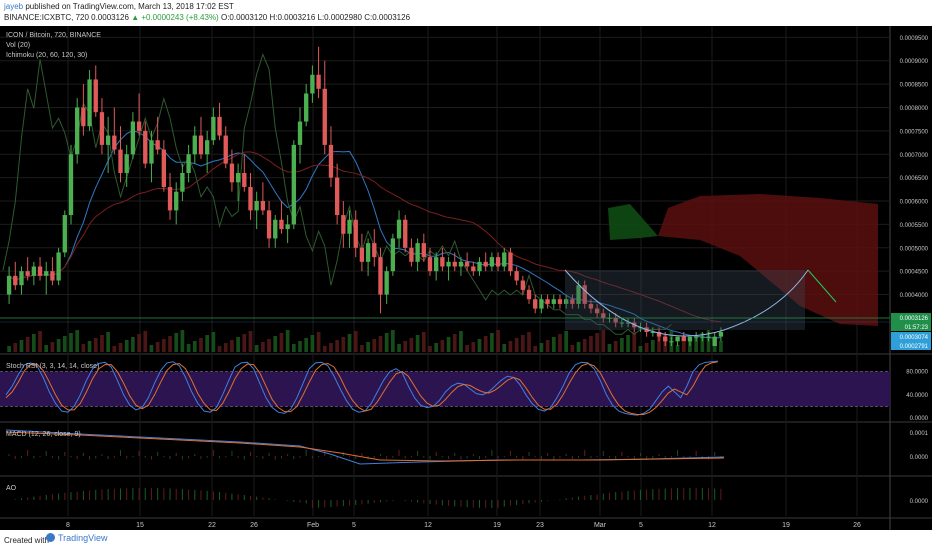 This screenshot has height=550, width=932. What do you see at coordinates (914, 347) in the screenshot?
I see `price-badge-label: 0.0002791` at bounding box center [914, 347].